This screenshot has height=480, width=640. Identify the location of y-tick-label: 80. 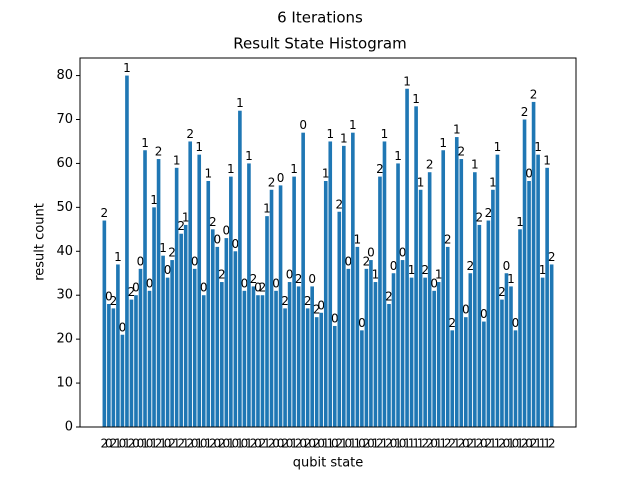
(64, 75).